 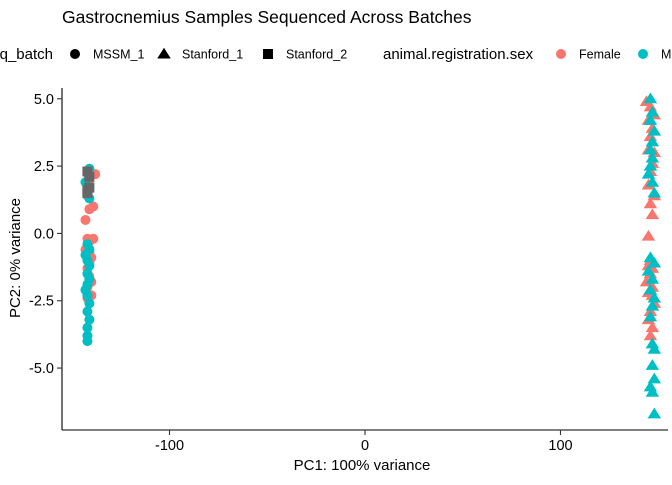 I want to click on legend-label: M, so click(x=666, y=55).